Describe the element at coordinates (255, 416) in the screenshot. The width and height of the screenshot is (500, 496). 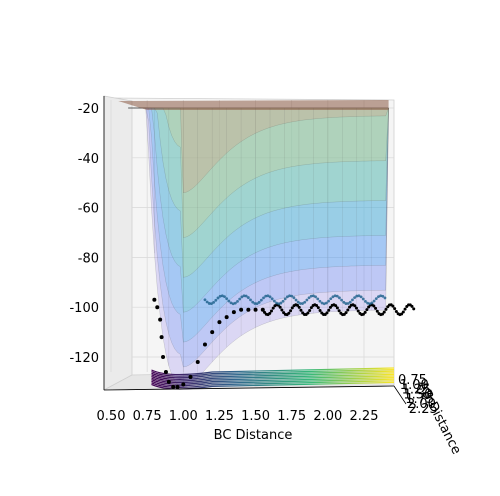
I see `x-tick-label: 1.50` at that location.